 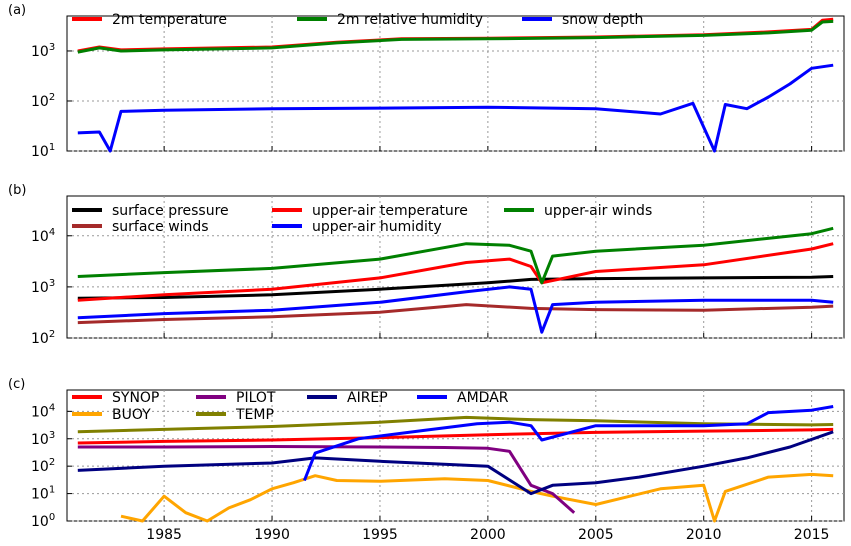 What do you see at coordinates (169, 20) in the screenshot?
I see `legend-label-2m-temperature: 2m temperature` at bounding box center [169, 20].